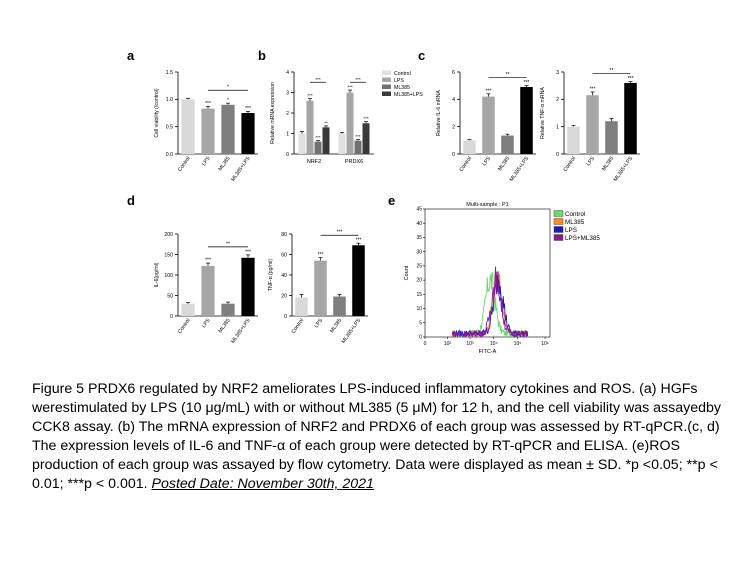 This screenshot has width=756, height=567. What do you see at coordinates (169, 100) in the screenshot?
I see `chart-y-tick-label: 1.0` at bounding box center [169, 100].